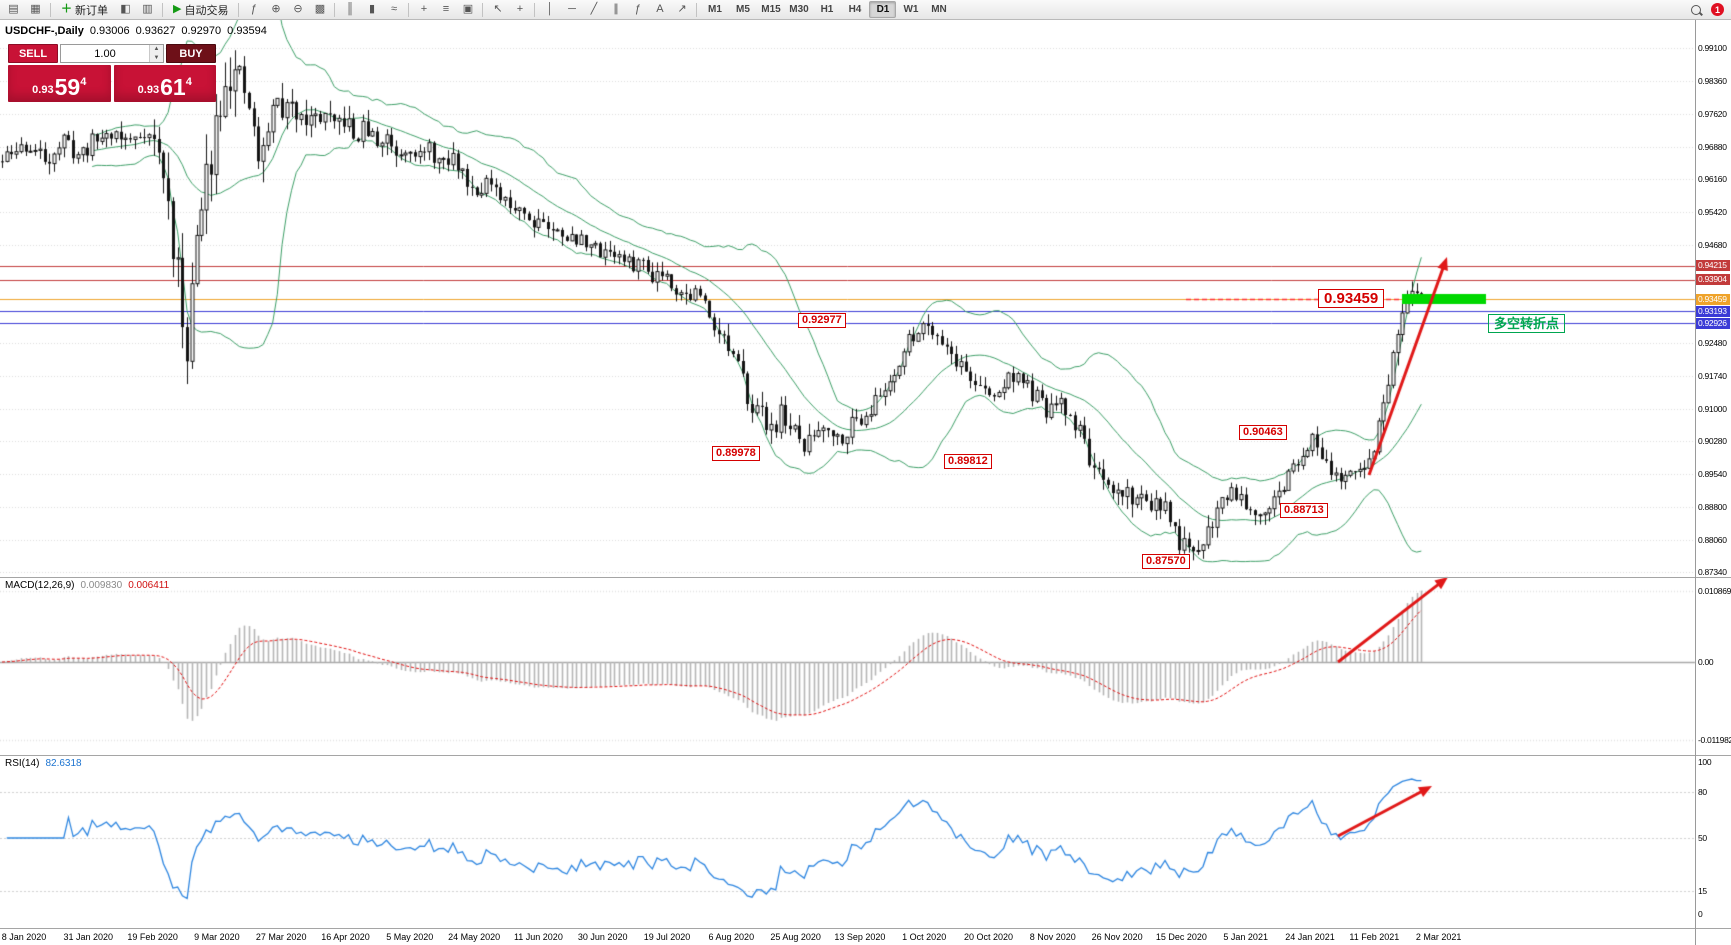 This screenshot has height=945, width=1731. What do you see at coordinates (1166, 561) in the screenshot?
I see `price-callout-label: 0.87570` at bounding box center [1166, 561].